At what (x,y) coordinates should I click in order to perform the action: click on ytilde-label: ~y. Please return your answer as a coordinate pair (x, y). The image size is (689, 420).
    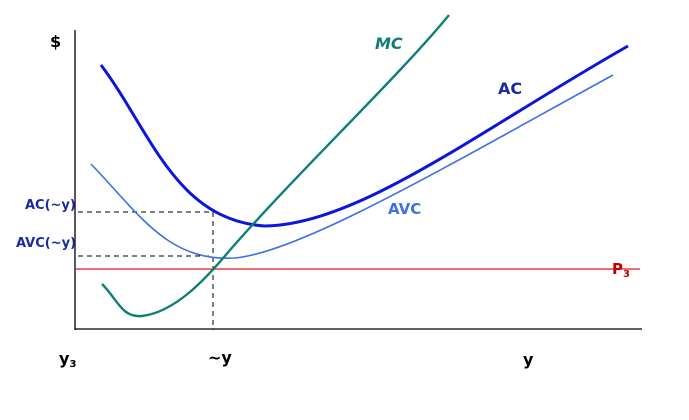
    Looking at the image, I should click on (220, 357).